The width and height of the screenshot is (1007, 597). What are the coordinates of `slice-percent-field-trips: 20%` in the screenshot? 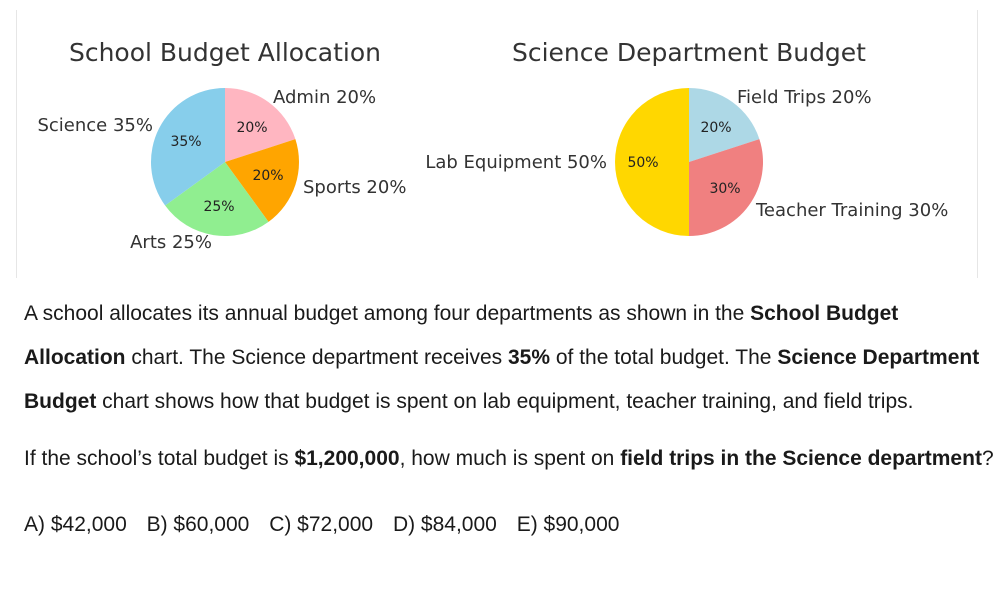 It's located at (715, 128).